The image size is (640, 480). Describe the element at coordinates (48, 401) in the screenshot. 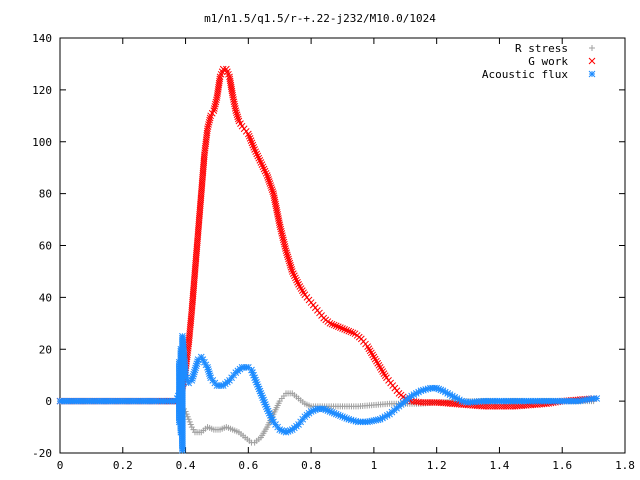

I see `y-tick-label: 0` at that location.